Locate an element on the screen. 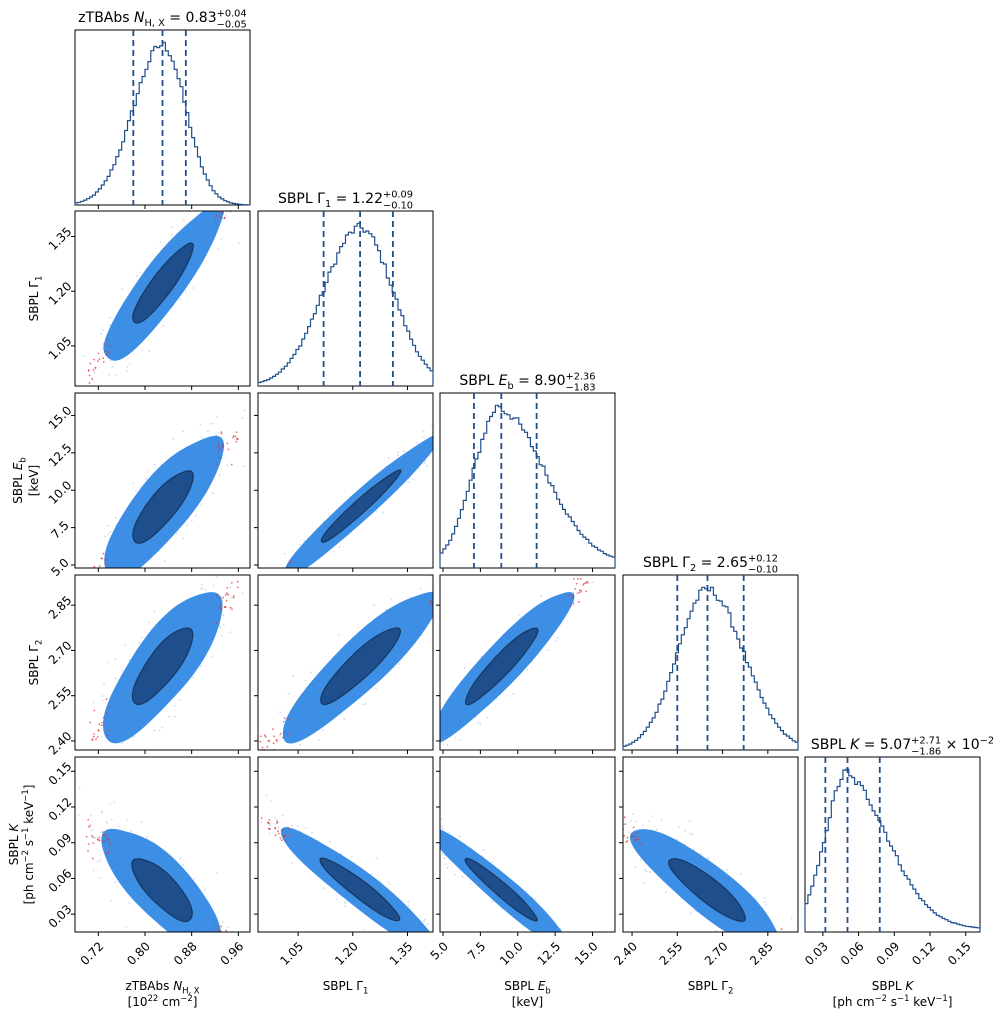 Image resolution: width=996 pixels, height=1010 pixels. x-tick-label-g1: 1.20 is located at coordinates (346, 953).